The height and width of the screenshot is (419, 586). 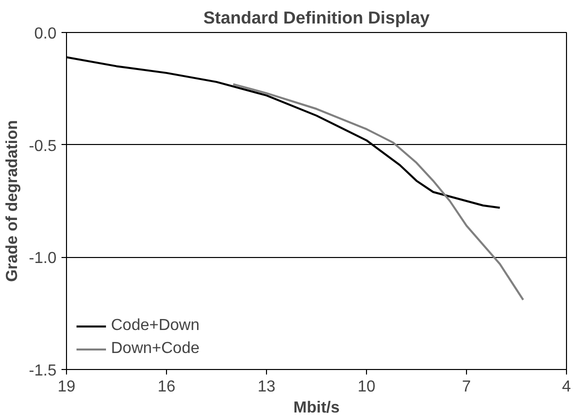 I want to click on chart-title: Standard Definition Display, so click(x=316, y=18).